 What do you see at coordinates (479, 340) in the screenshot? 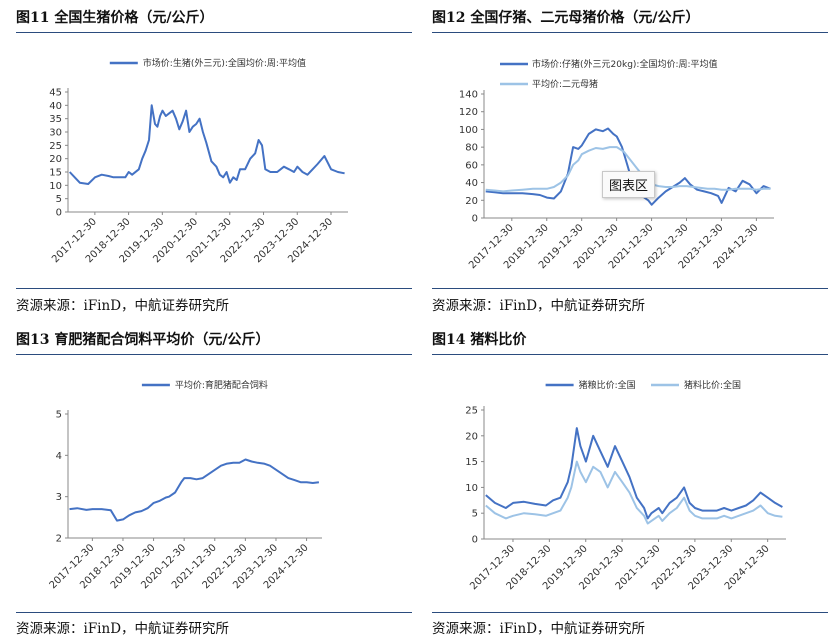
I see `chart-title: 图14 猪料比价` at bounding box center [479, 340].